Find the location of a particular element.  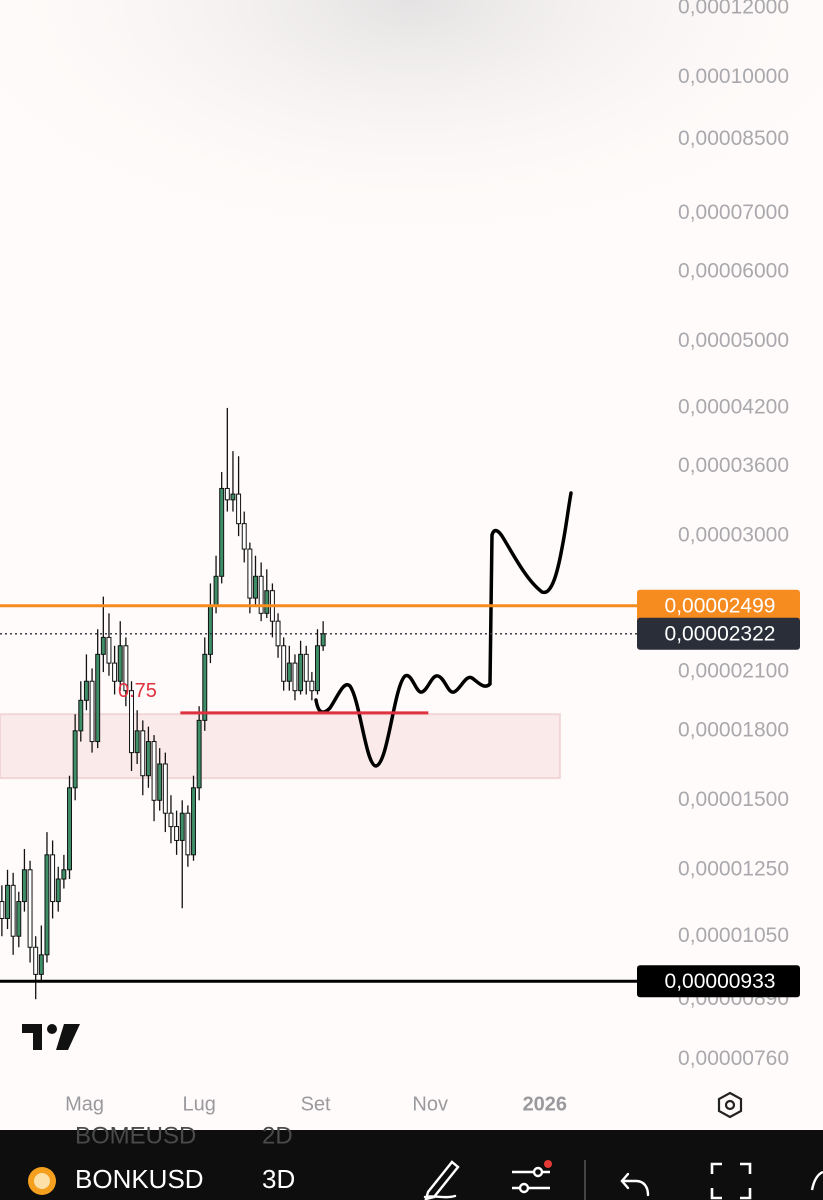

x-tick-label: Lug is located at coordinates (198, 1104).